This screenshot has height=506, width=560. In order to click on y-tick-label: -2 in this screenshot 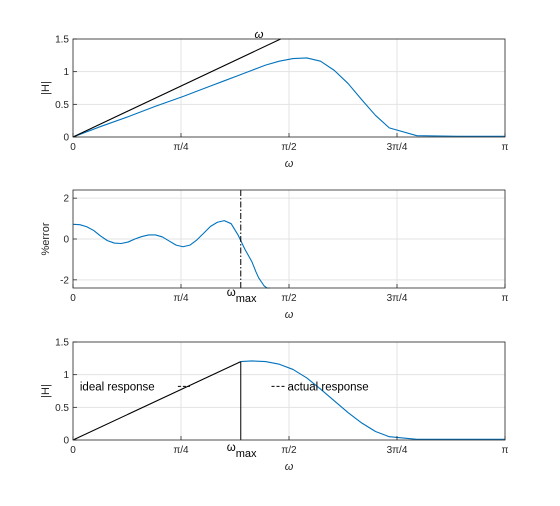, I will do `click(64, 280)`.